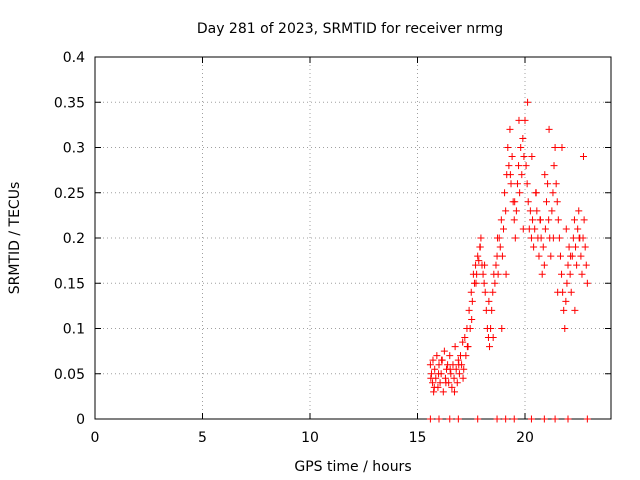 This screenshot has height=480, width=640. I want to click on y-tick-label: 0.15, so click(69, 284).